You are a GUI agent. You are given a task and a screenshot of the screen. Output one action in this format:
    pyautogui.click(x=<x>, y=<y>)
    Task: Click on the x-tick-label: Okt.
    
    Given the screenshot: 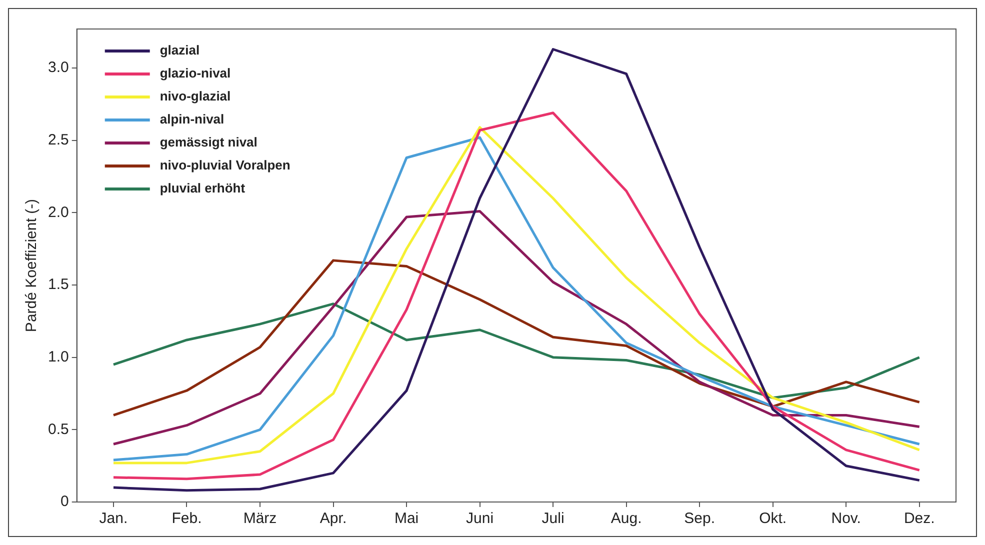 What is the action you would take?
    pyautogui.click(x=773, y=519)
    